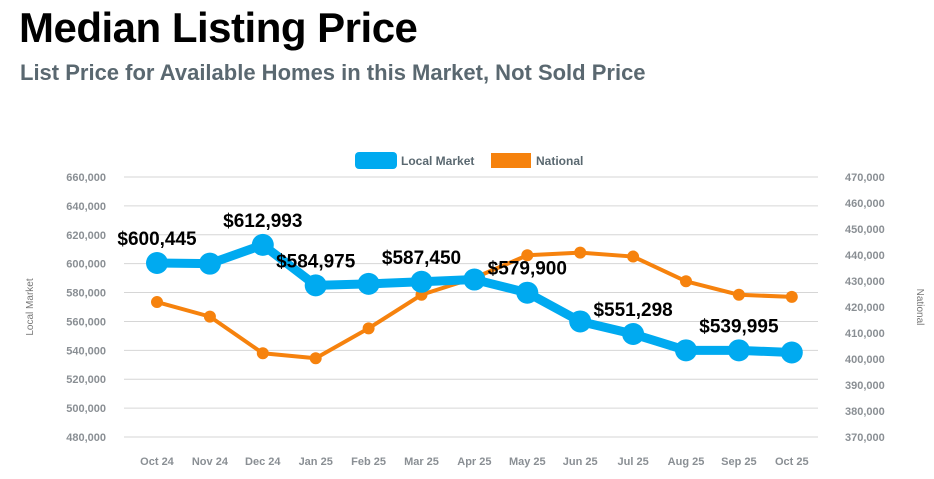 Image resolution: width=934 pixels, height=479 pixels. Describe the element at coordinates (157, 239) in the screenshot. I see `data-label: $600,445` at that location.